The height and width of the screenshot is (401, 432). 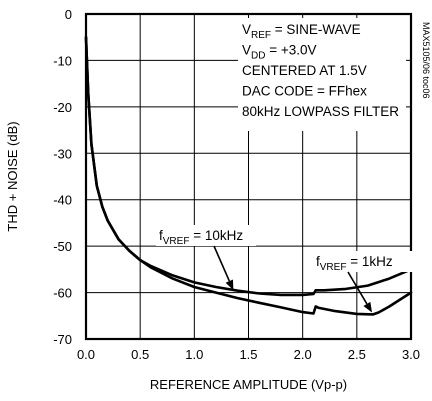 What do you see at coordinates (201, 237) in the screenshot?
I see `series-label-0: fVREF = 10kHz` at bounding box center [201, 237].